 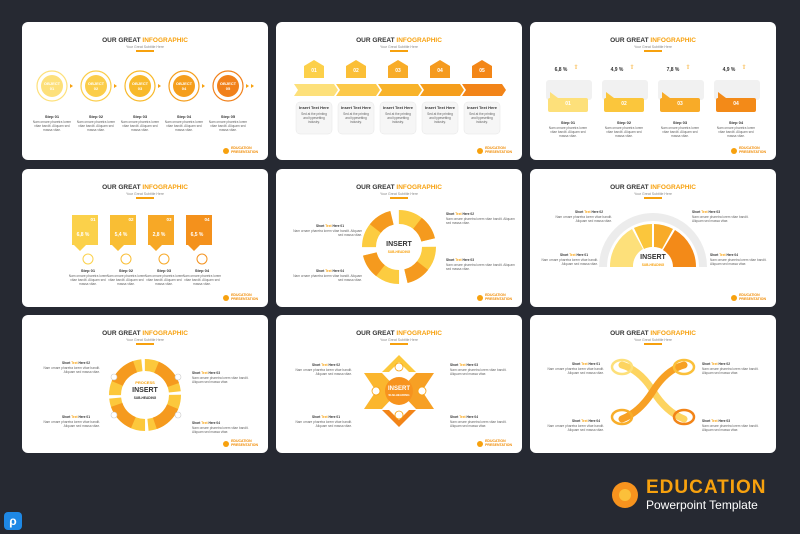 I want to click on app-badge: ρ, so click(x=13, y=521).